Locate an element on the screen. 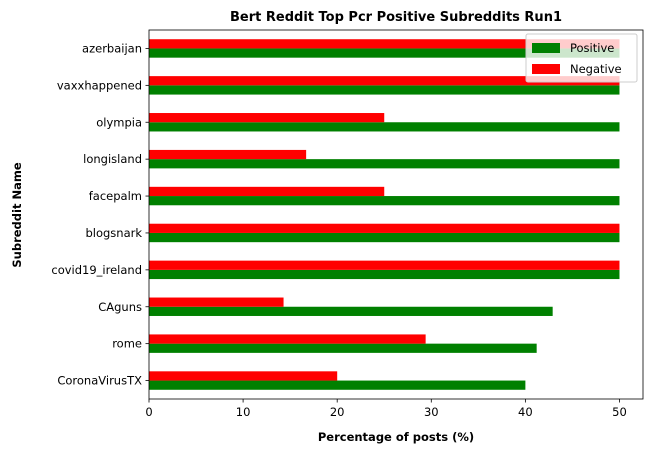 Image resolution: width=655 pixels, height=453 pixels. bar-positive-olympia is located at coordinates (384, 127).